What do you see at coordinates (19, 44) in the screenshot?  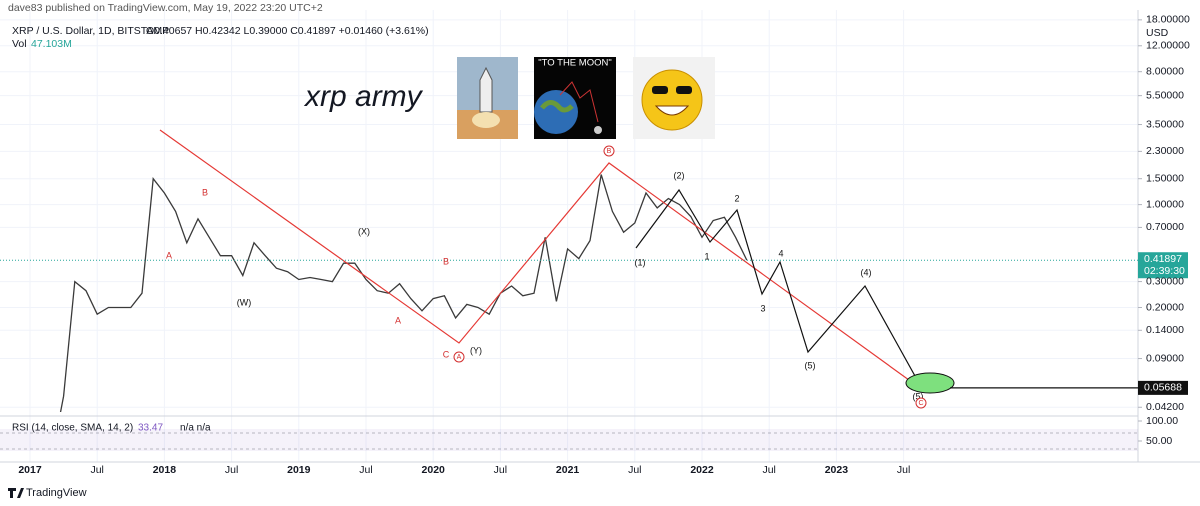 I see `volume-label: Vol` at bounding box center [19, 44].